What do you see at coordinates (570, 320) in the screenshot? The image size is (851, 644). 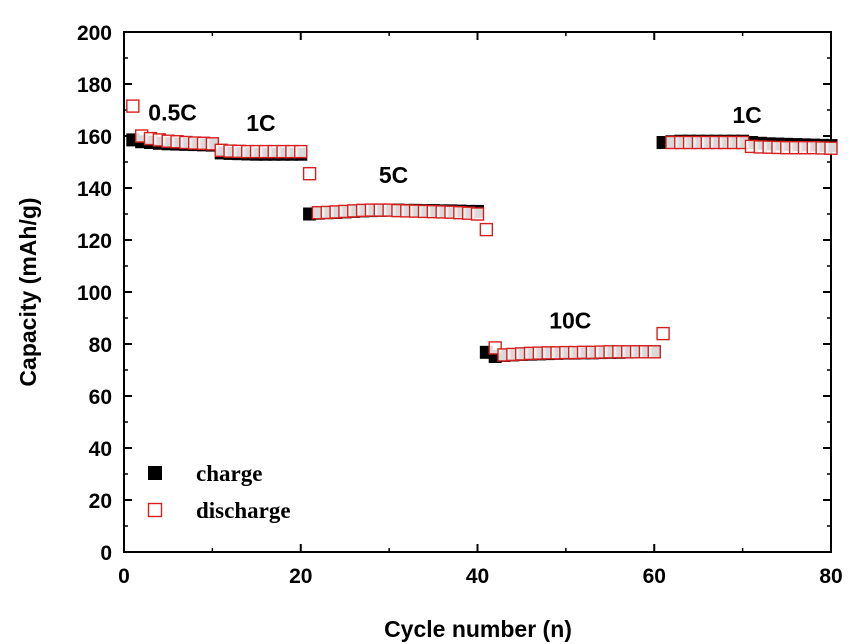 I see `rate-label: 10C` at bounding box center [570, 320].